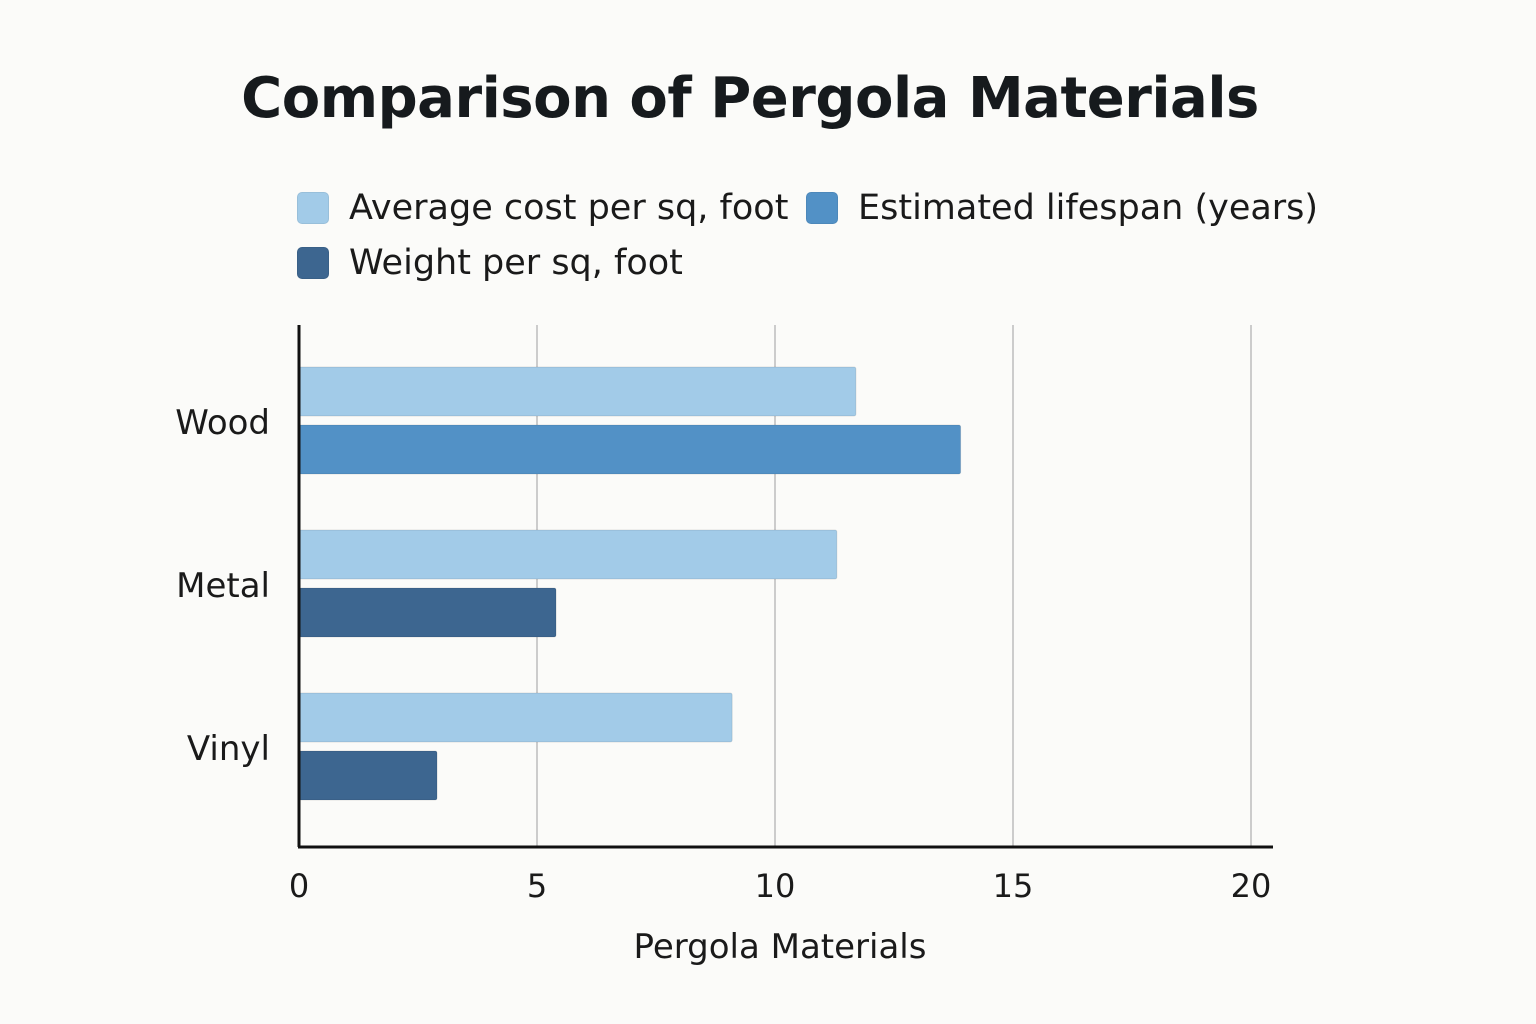  Describe the element at coordinates (750, 98) in the screenshot. I see `chart-title: Comparison of Pergola Materials` at that location.